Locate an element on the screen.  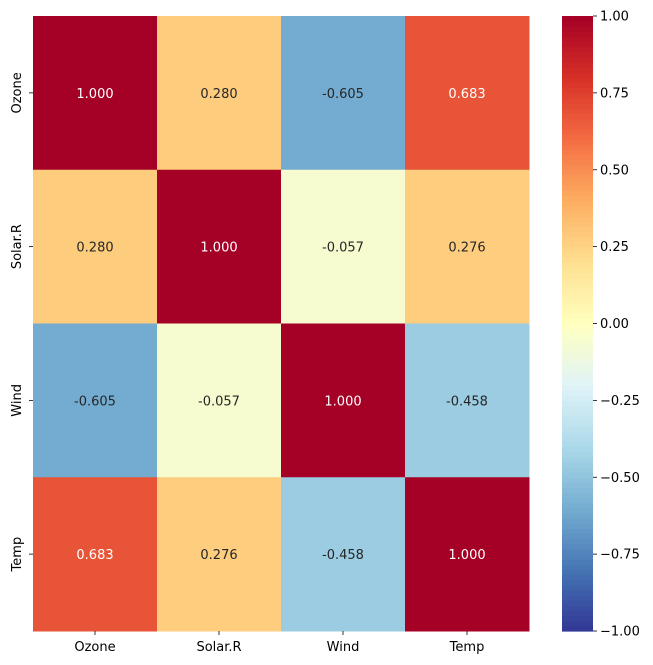
heatmap-cell-value: 0.276 is located at coordinates (466, 248).